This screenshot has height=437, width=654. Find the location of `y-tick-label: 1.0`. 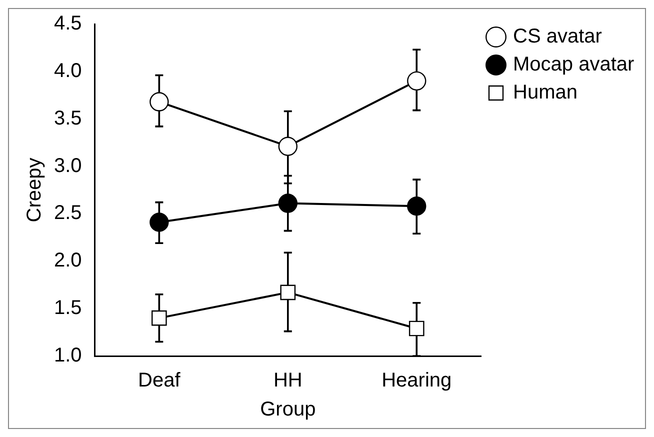

y-tick-label: 1.0 is located at coordinates (68, 355).